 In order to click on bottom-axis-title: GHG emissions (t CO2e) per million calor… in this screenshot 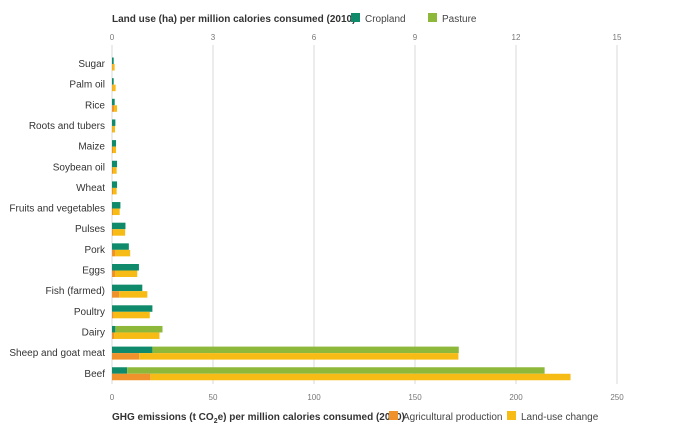, I will do `click(258, 418)`.